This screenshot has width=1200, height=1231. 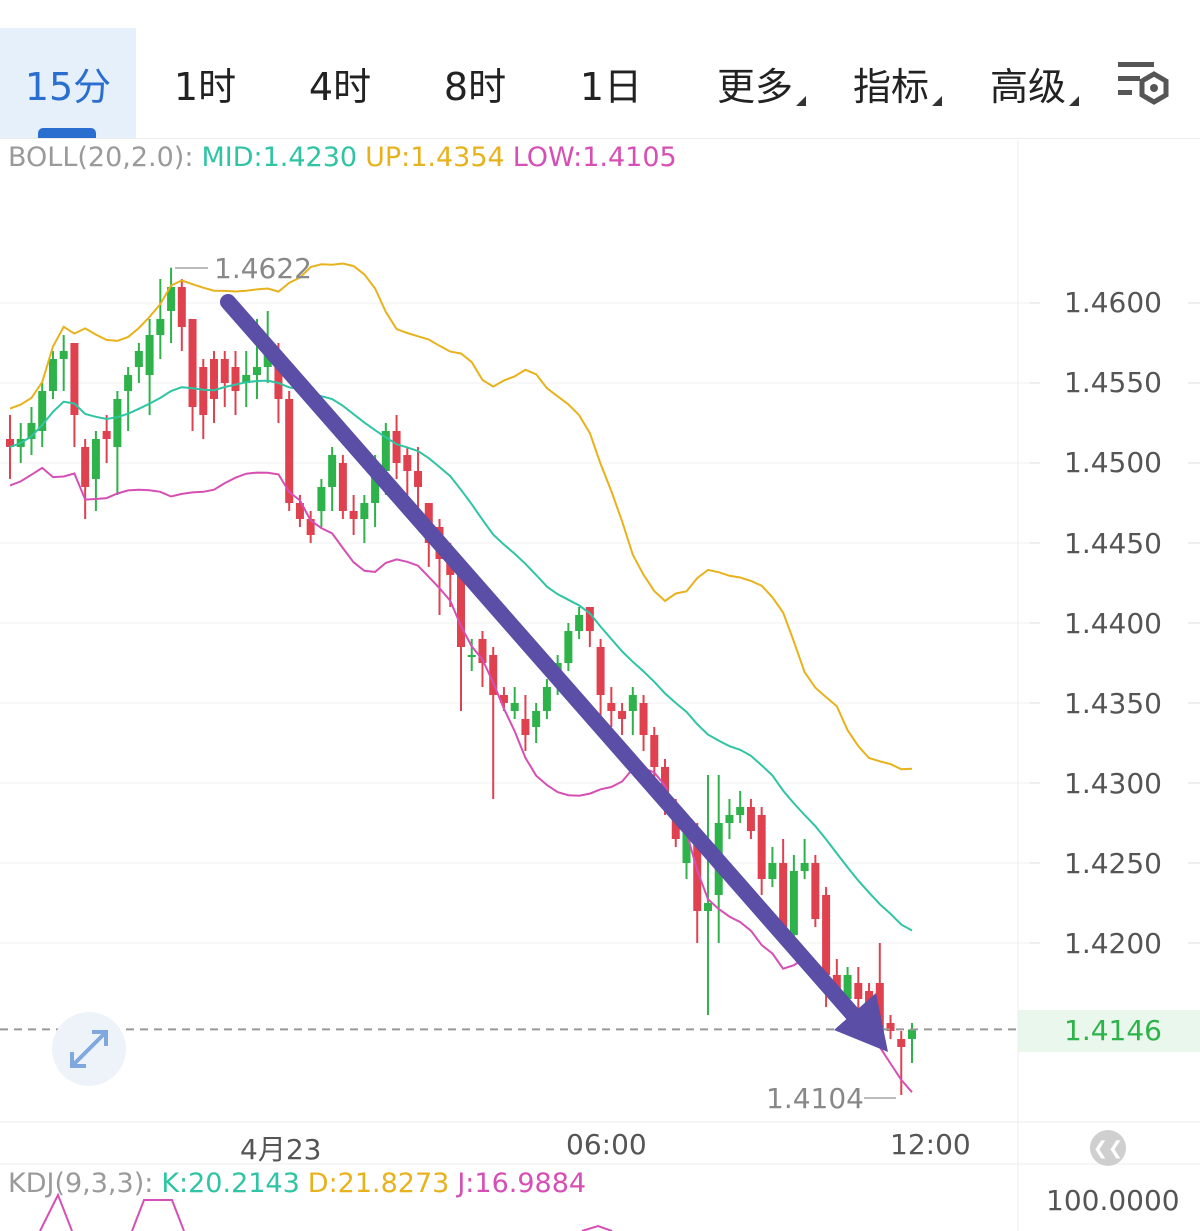 What do you see at coordinates (890, 86) in the screenshot?
I see `tab-label: 指标` at bounding box center [890, 86].